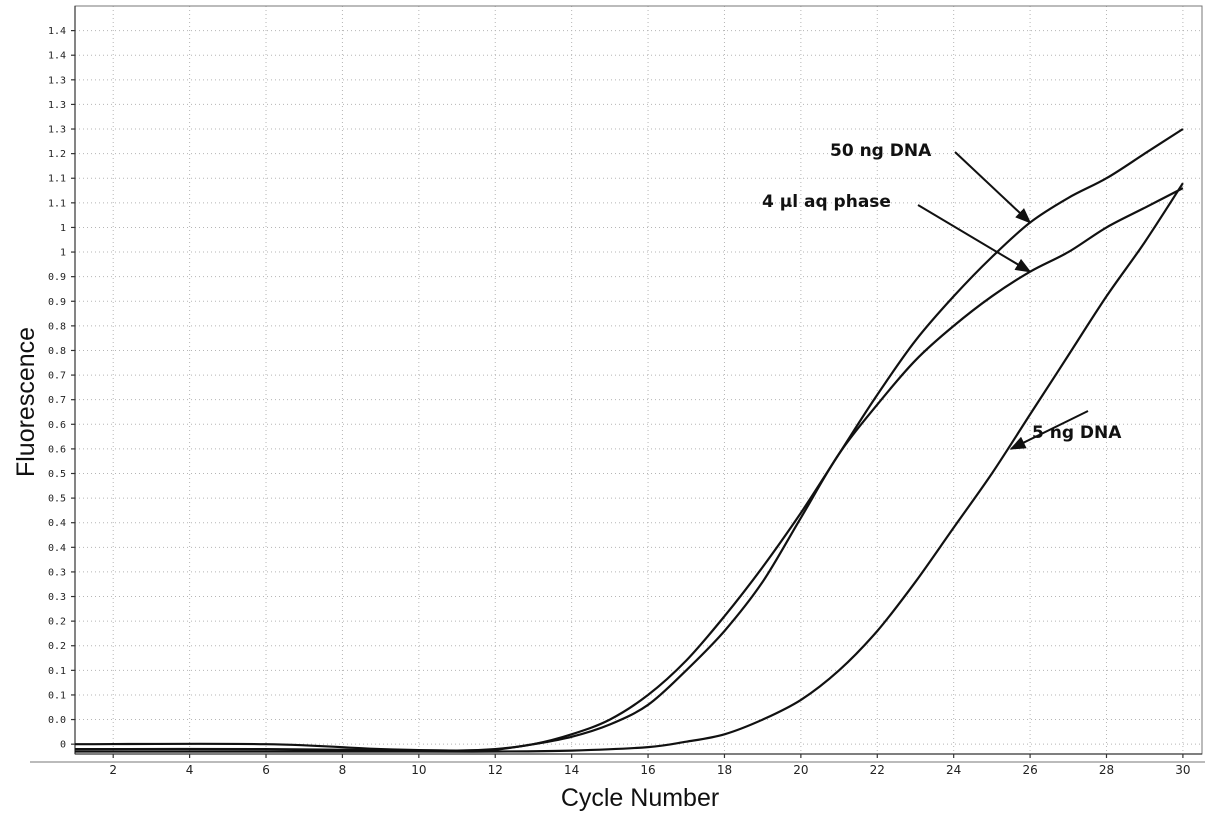 The height and width of the screenshot is (832, 1211). I want to click on annotation-label: 4 µl aq phase, so click(826, 202).